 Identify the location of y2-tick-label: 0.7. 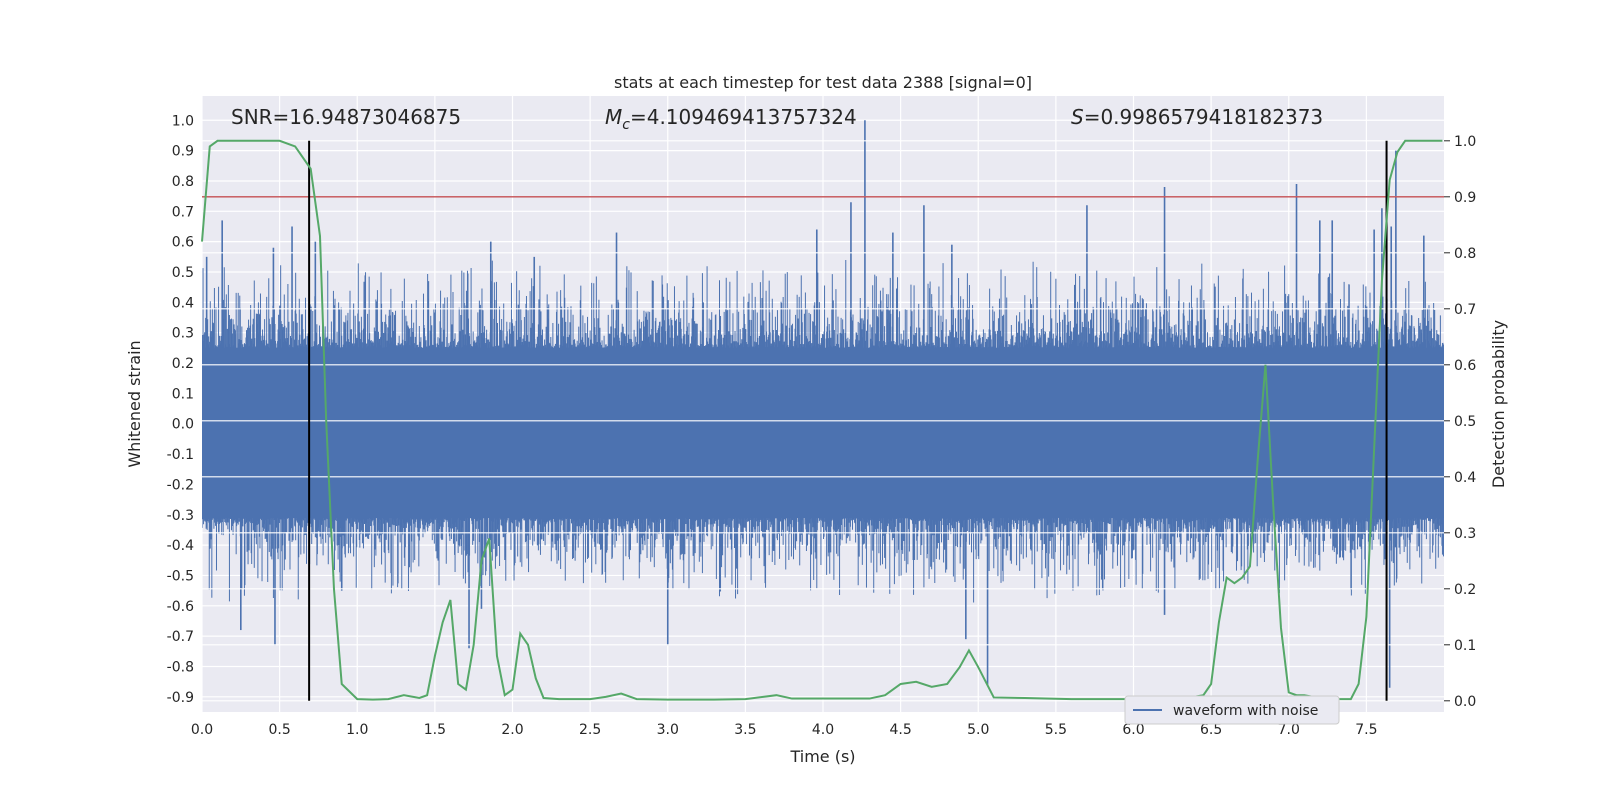
(1465, 310).